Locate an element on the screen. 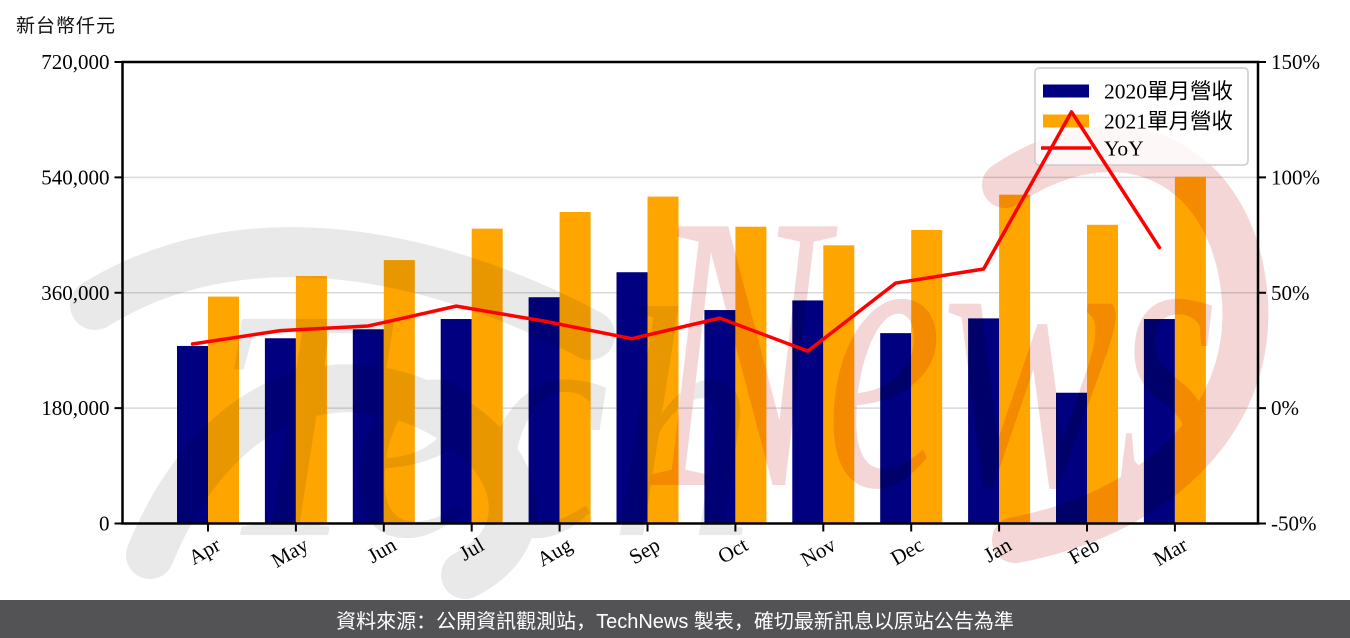 The image size is (1350, 638). left-axis-tick-label: 0 is located at coordinates (104, 524).